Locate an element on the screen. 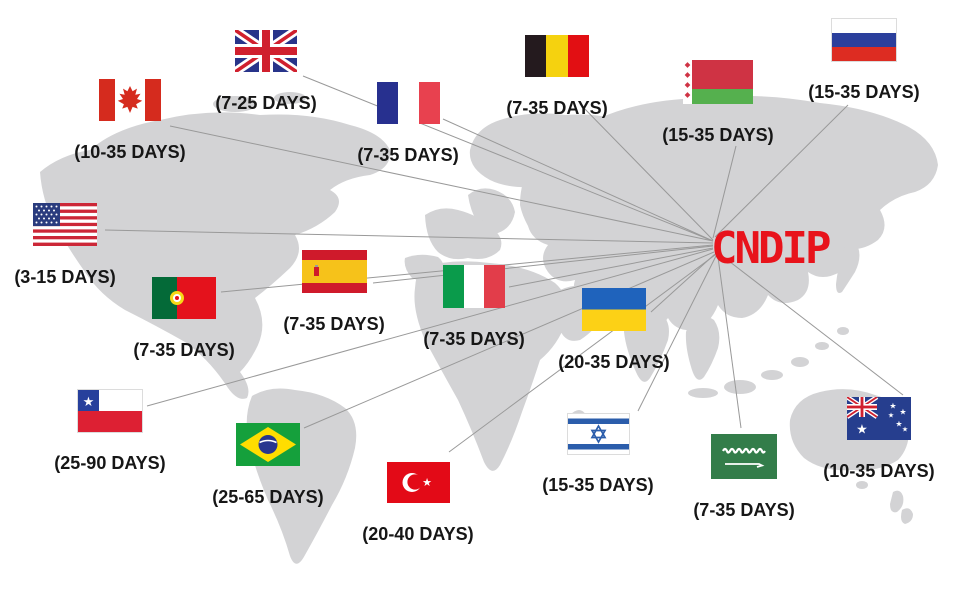 This screenshot has height=600, width=960. israel-flag-icon is located at coordinates (598, 434).